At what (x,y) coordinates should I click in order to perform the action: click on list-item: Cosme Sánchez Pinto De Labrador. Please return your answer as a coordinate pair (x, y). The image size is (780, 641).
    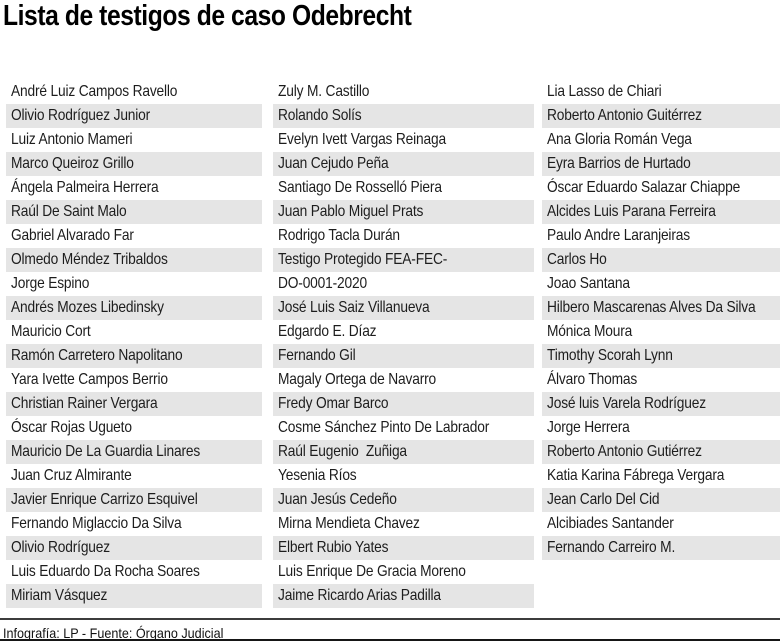
    Looking at the image, I should click on (403, 428).